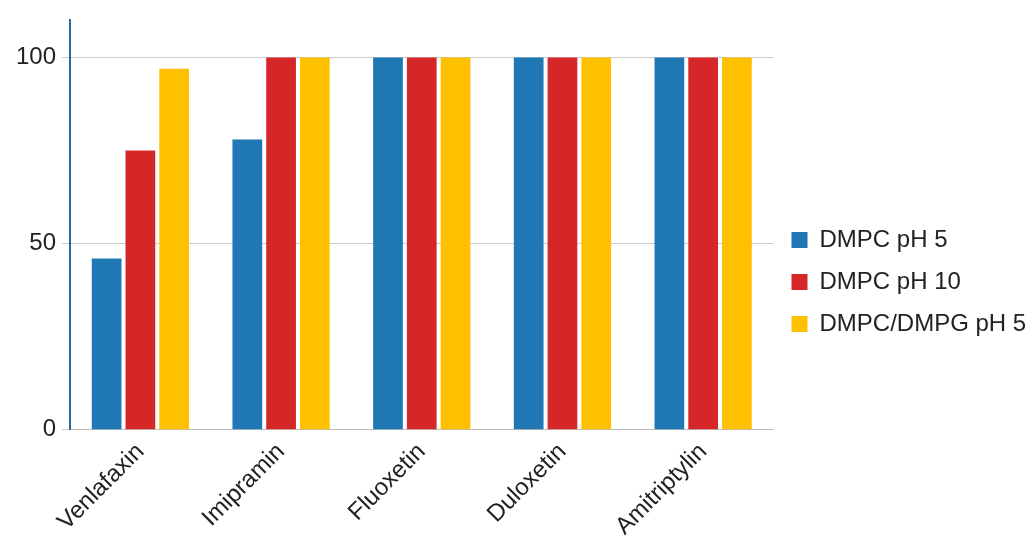 This screenshot has height=549, width=1033. I want to click on legend-label: DMPC pH 10, so click(890, 280).